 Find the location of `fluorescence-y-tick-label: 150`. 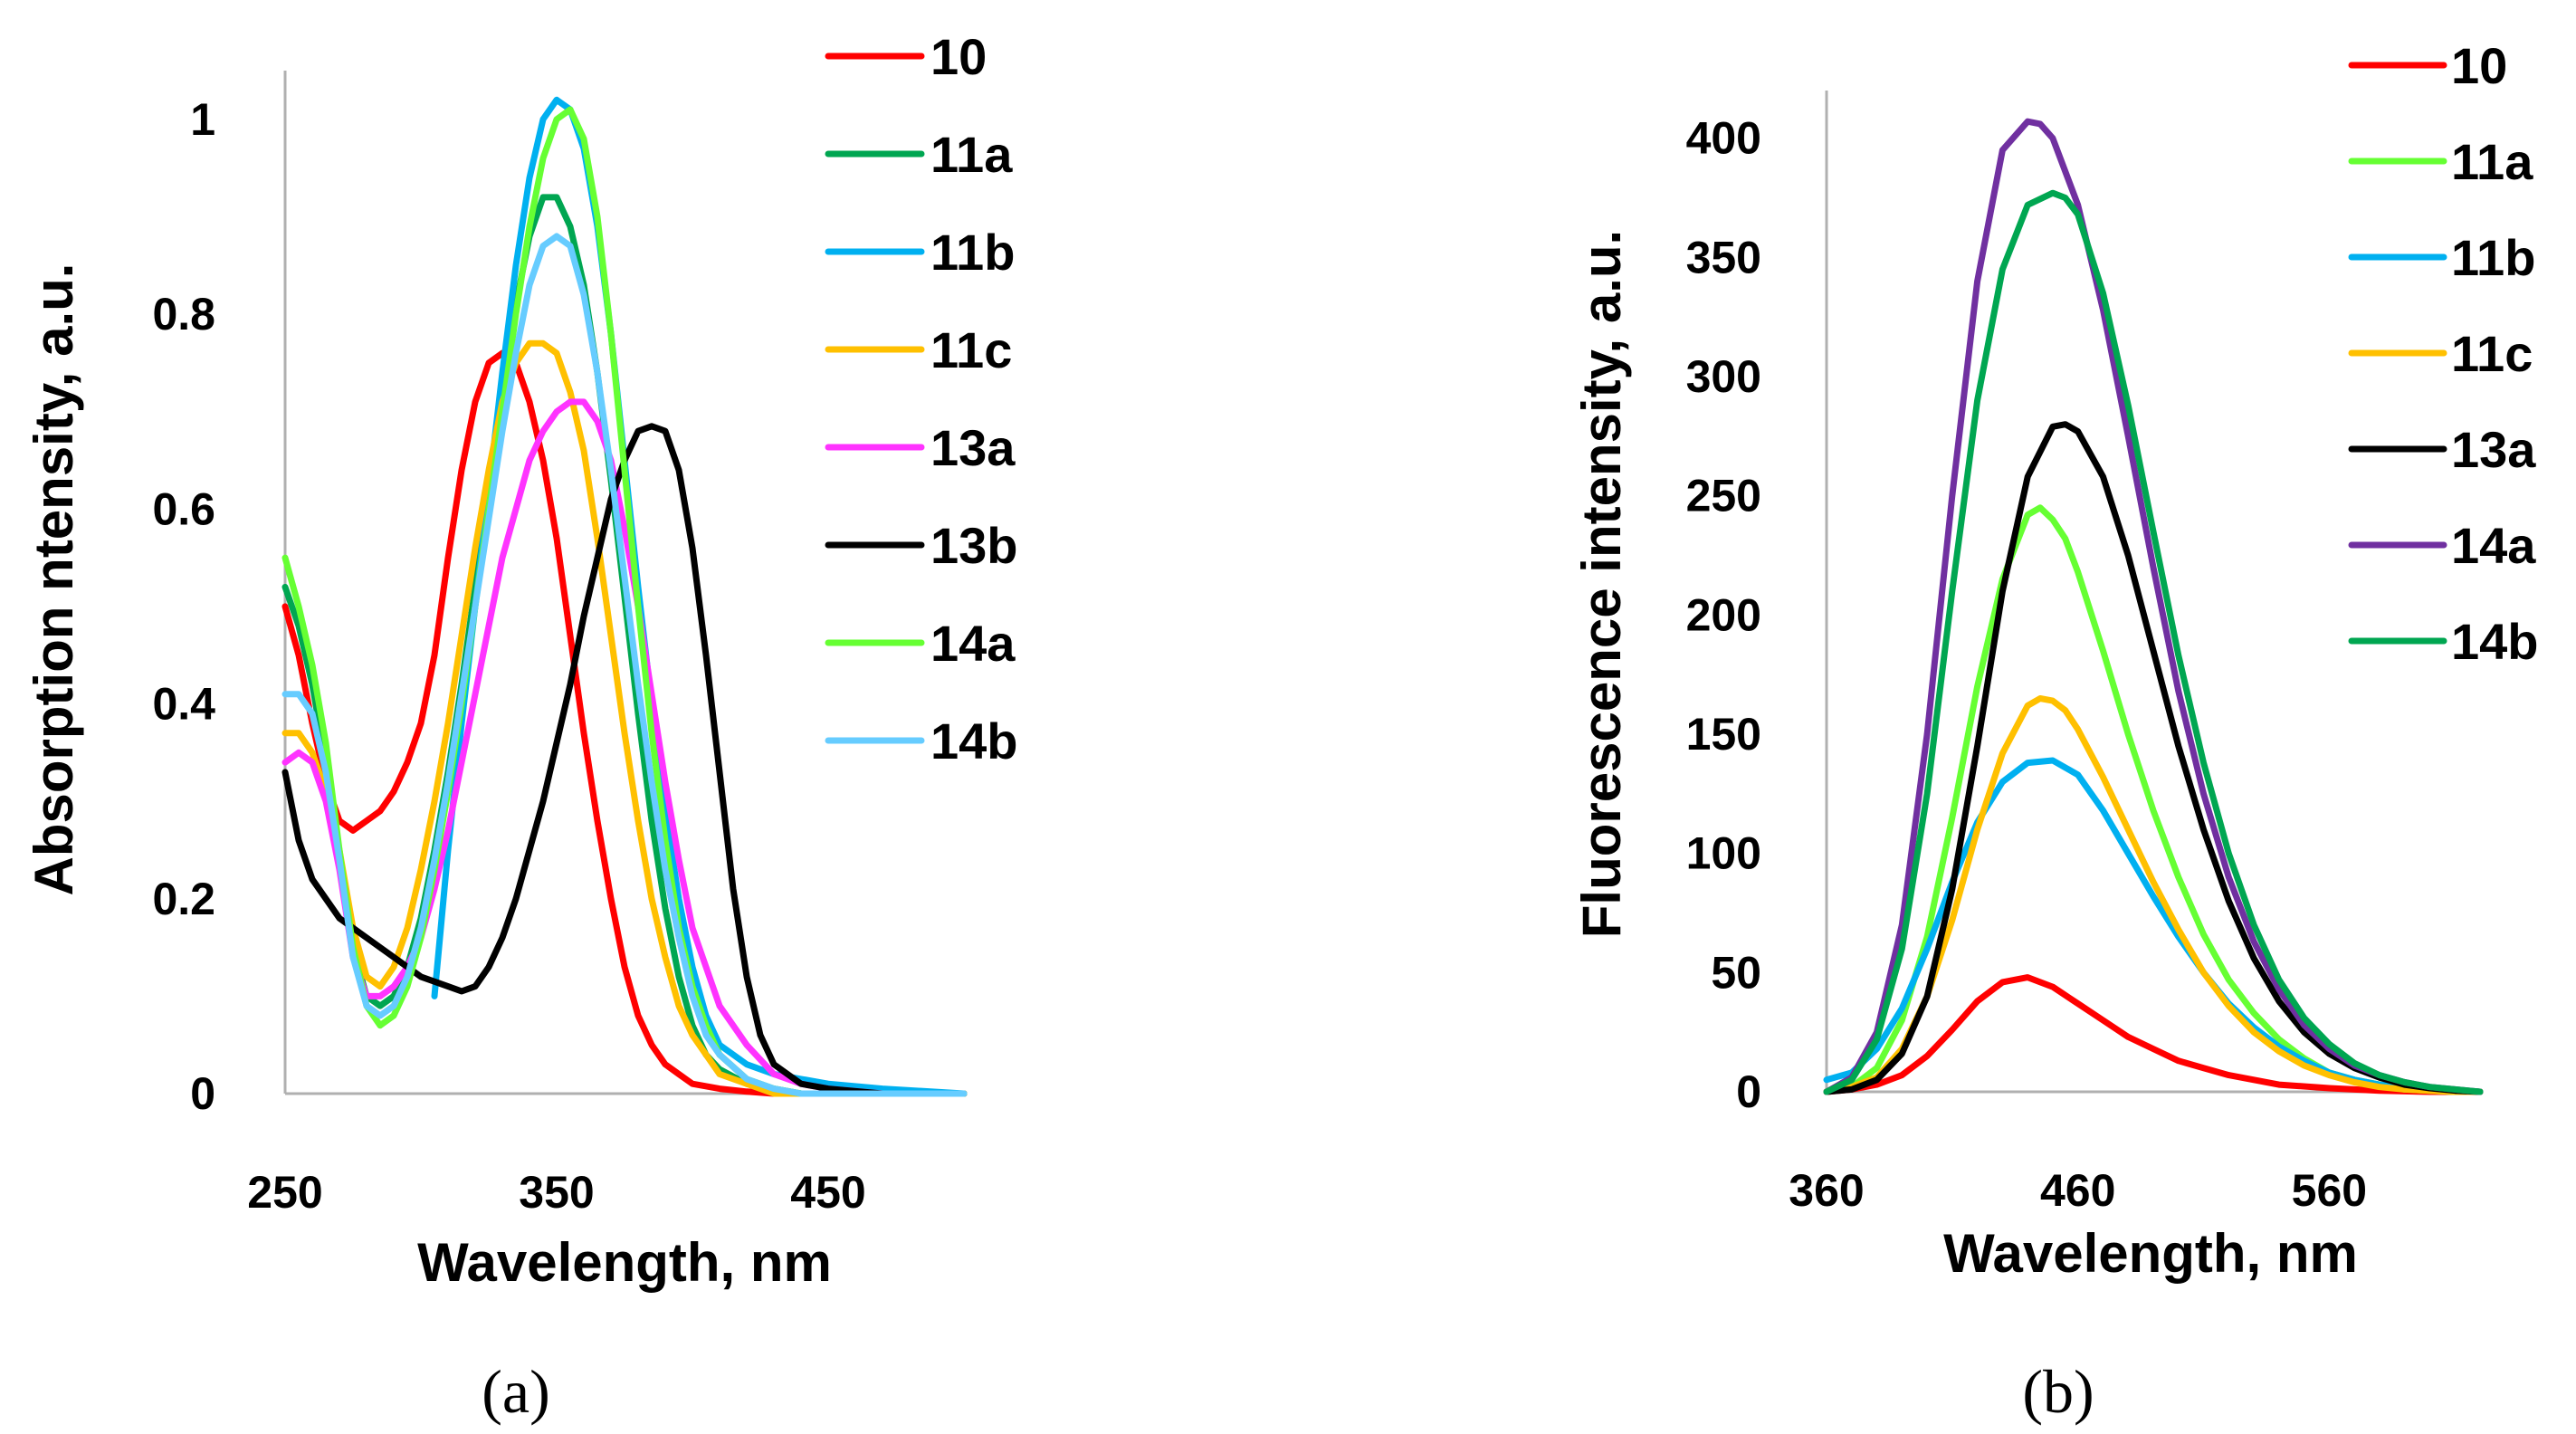

fluorescence-y-tick-label: 150 is located at coordinates (1724, 734).